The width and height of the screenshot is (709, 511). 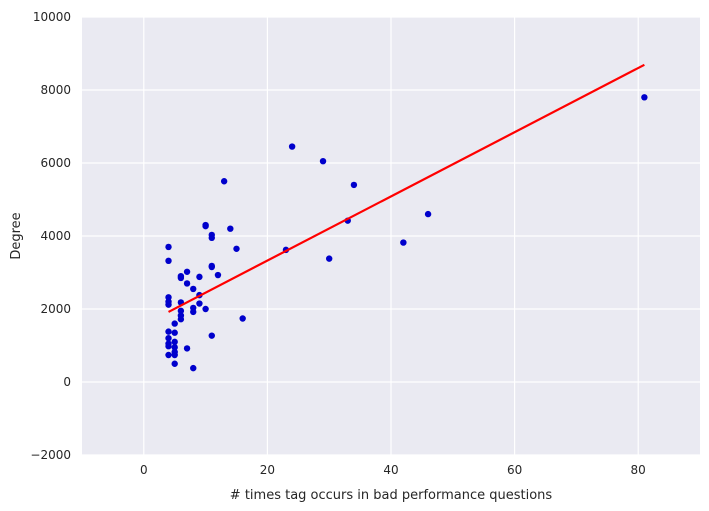 I want to click on y-axis-label: Degree, so click(x=16, y=235).